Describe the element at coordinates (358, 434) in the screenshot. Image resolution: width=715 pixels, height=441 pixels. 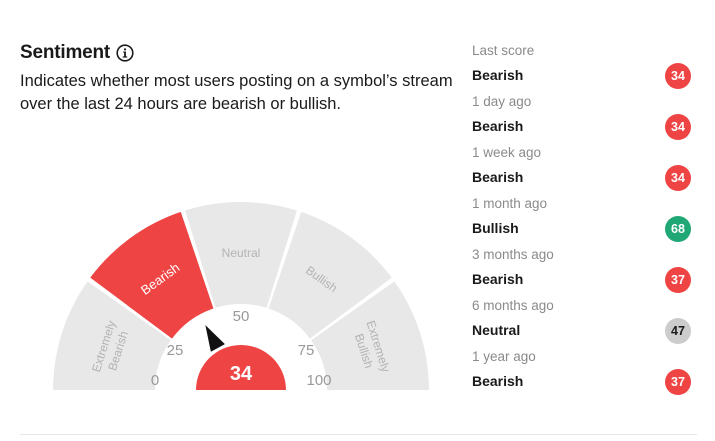
I see `bottom-divider` at that location.